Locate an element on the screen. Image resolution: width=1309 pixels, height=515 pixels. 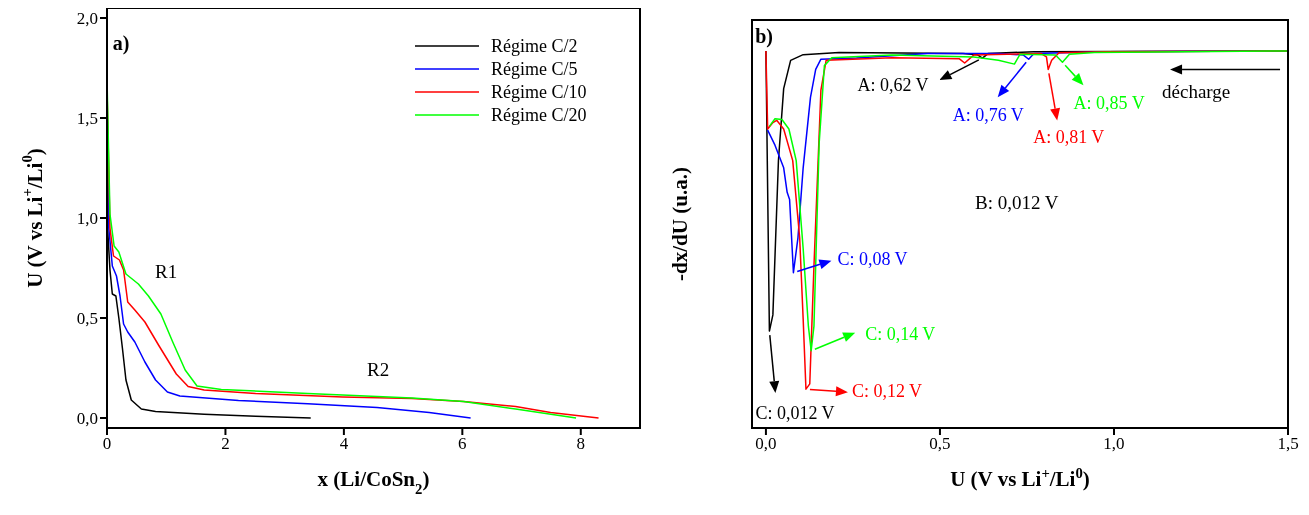
legend-label: Régime C/10 is located at coordinates (539, 92).